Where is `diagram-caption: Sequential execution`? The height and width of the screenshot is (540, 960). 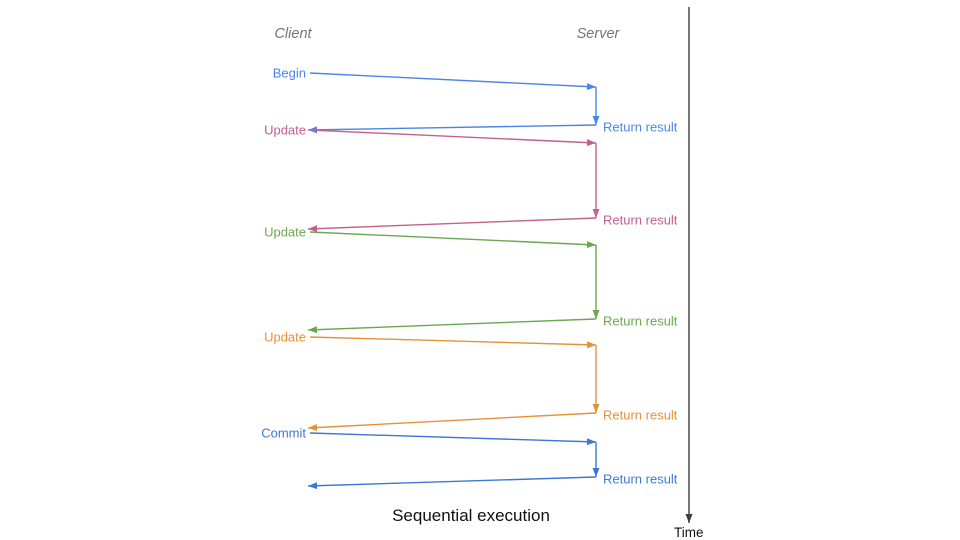
diagram-caption: Sequential execution is located at coordinates (471, 515).